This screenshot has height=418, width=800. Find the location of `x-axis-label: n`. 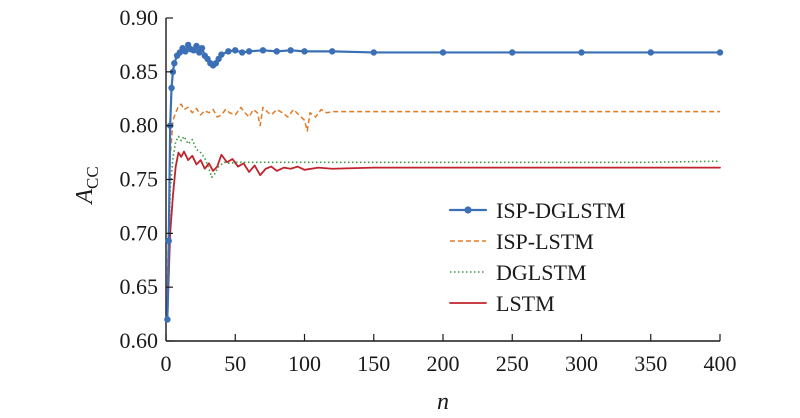

x-axis-label: n is located at coordinates (443, 402).